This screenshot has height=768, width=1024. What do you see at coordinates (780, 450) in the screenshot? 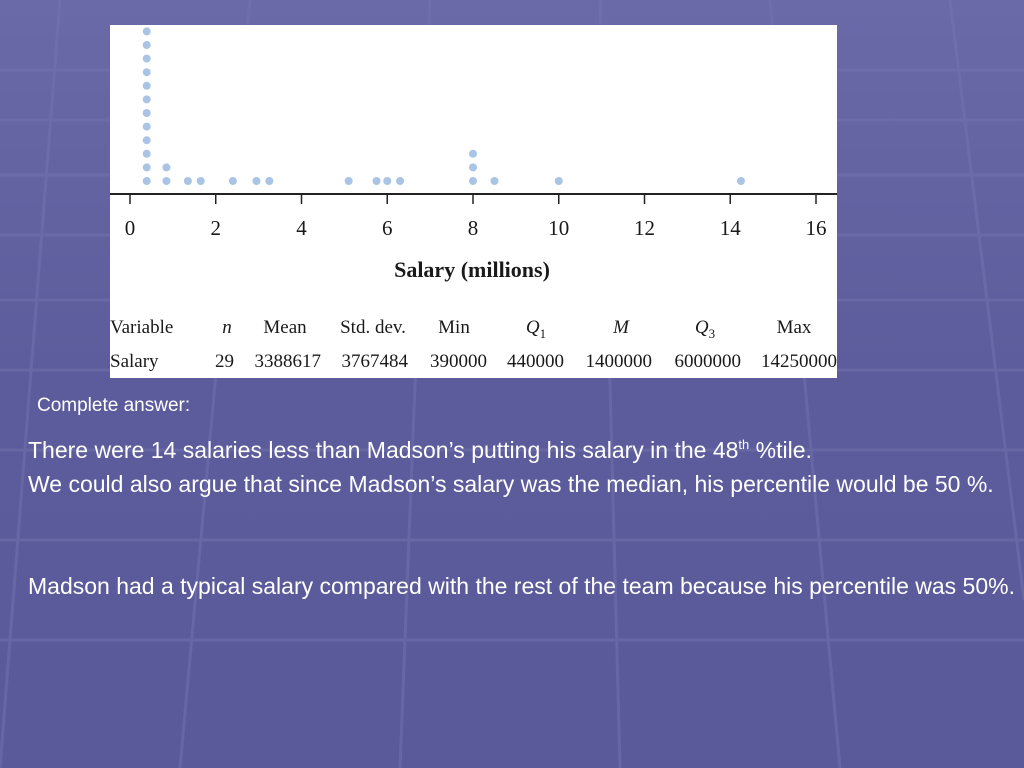
I see `answer-p1-tail: %tile.` at bounding box center [780, 450].